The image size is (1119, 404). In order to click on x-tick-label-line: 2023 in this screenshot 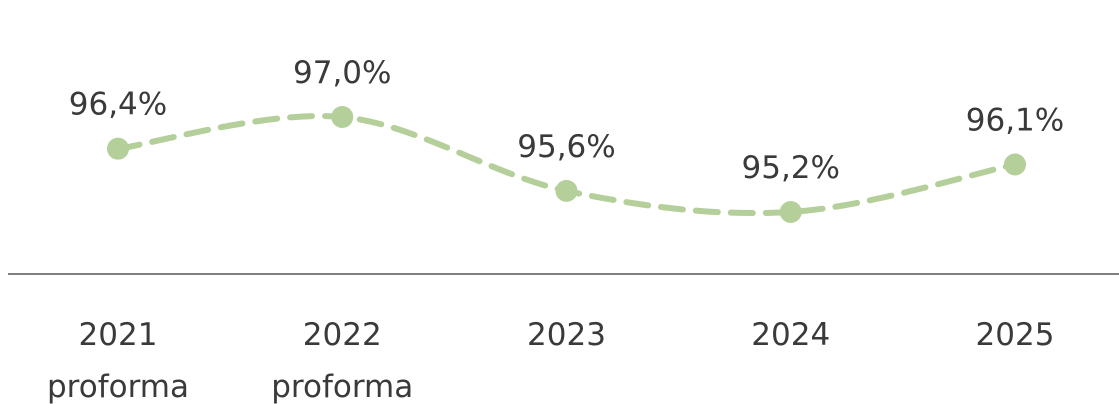, I will do `click(566, 335)`.